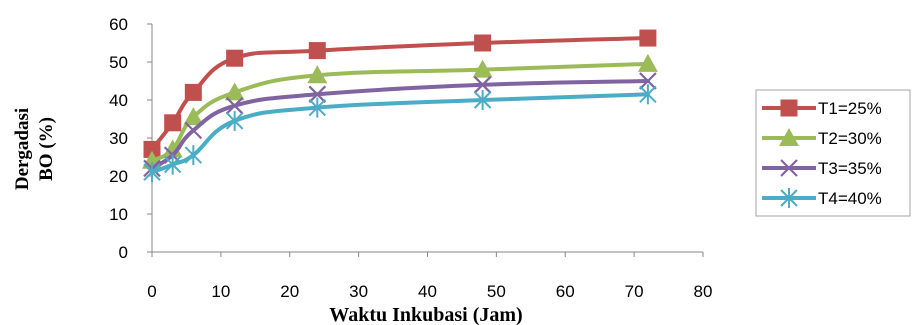 The height and width of the screenshot is (325, 912). What do you see at coordinates (850, 168) in the screenshot?
I see `legend-label: T3=35%` at bounding box center [850, 168].